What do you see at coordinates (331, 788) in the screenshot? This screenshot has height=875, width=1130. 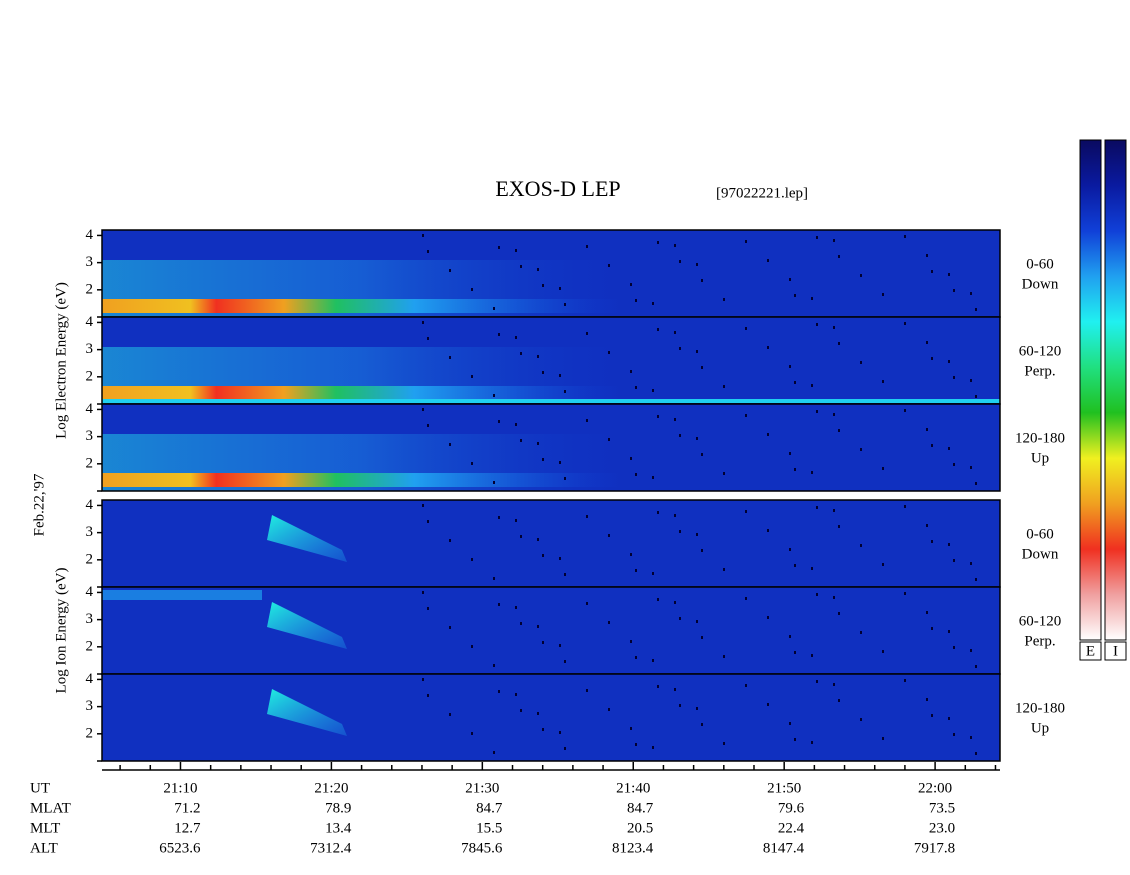 I see `x-tick-label: 21:20` at bounding box center [331, 788].